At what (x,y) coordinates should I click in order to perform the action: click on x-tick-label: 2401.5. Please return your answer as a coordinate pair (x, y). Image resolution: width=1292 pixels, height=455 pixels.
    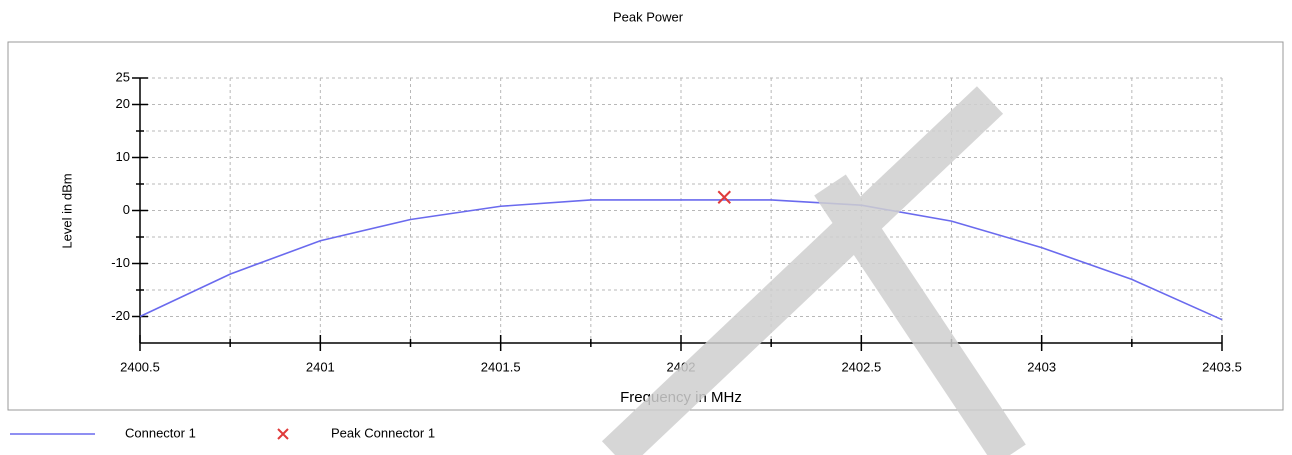
    Looking at the image, I should click on (501, 366).